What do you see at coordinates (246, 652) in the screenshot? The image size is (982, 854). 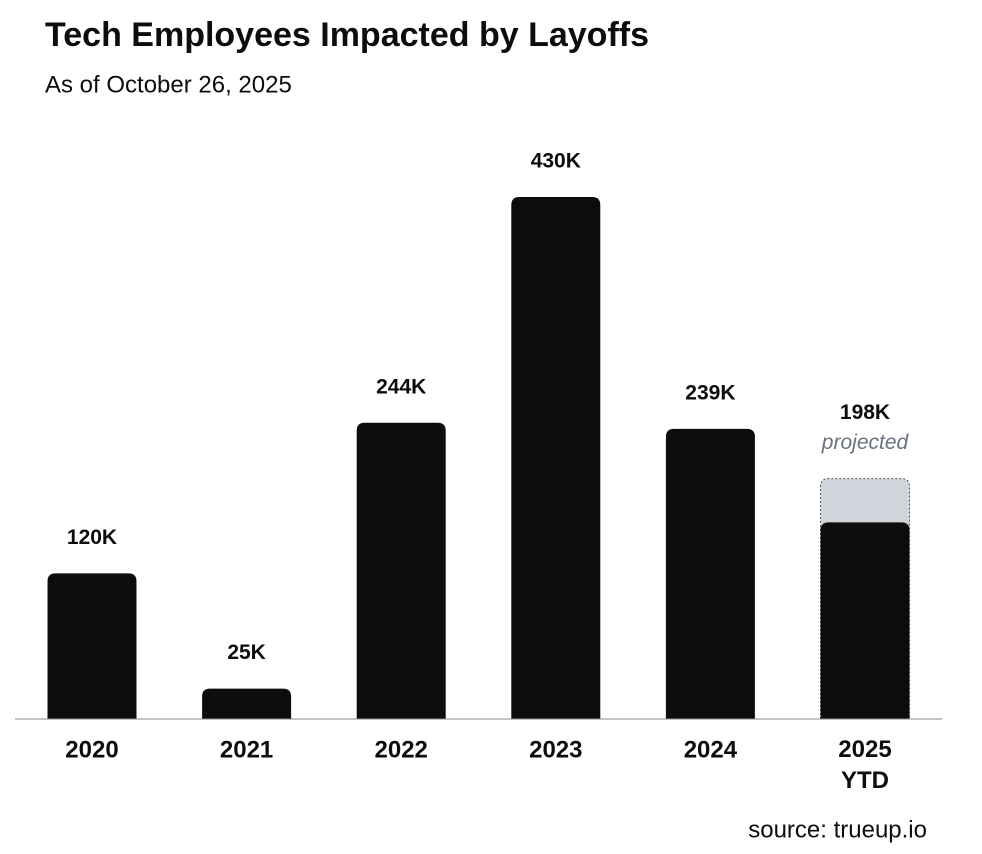 I see `value-label: 25K` at bounding box center [246, 652].